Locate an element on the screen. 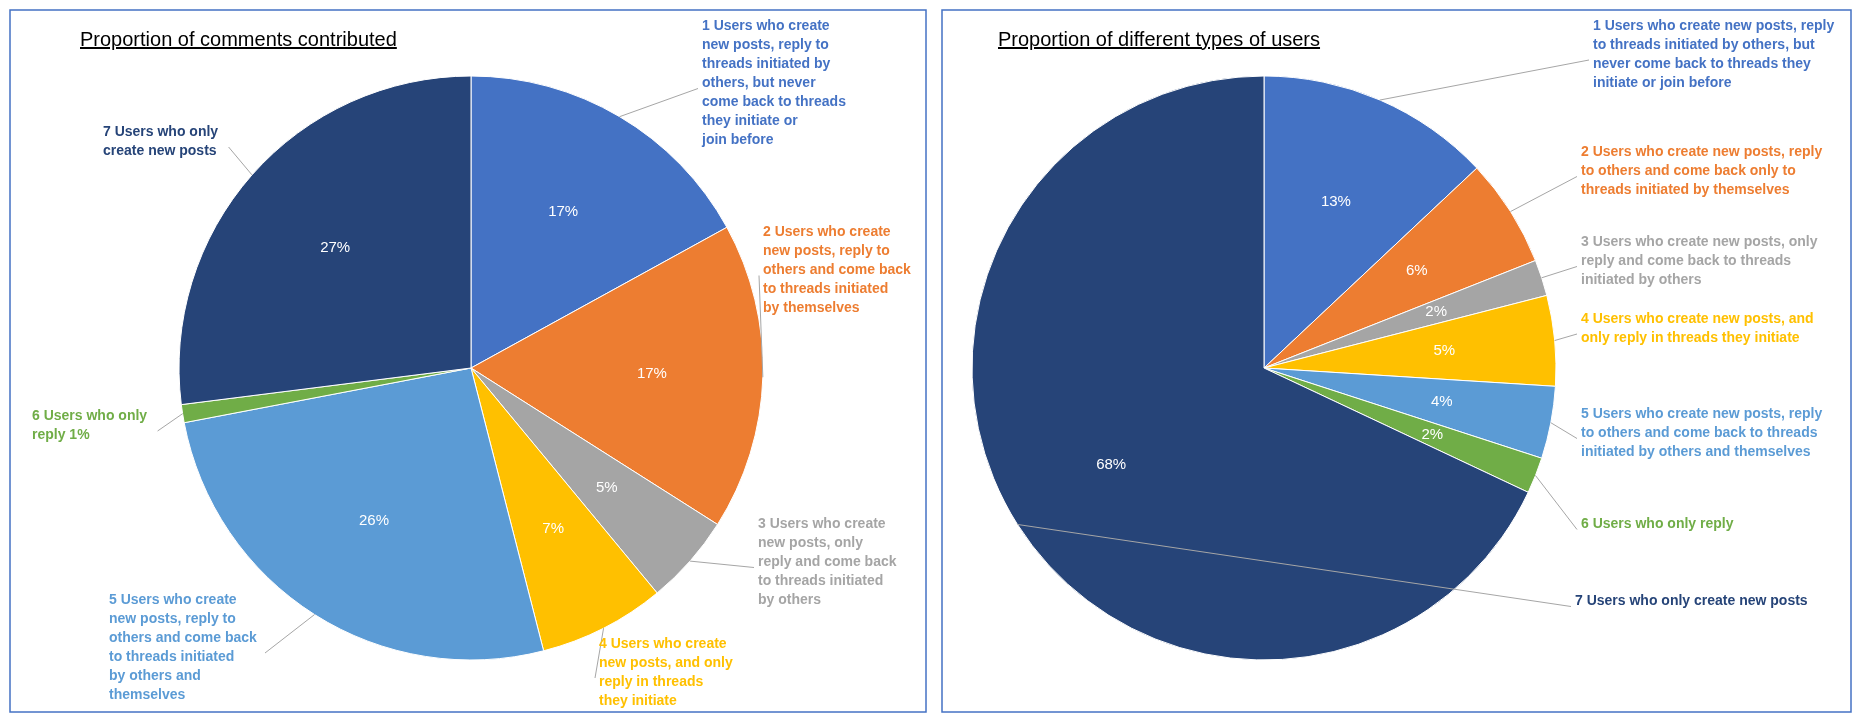 This screenshot has height=724, width=1861. slice-label: 2 Users who create new posts, reply to others and come back to threads initiated by themselves is located at coordinates (837, 269).